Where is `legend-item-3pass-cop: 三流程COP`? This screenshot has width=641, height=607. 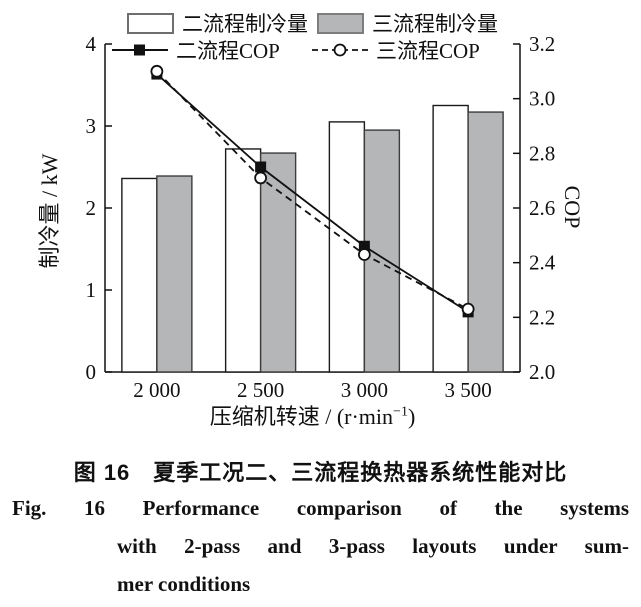
legend-item-3pass-cop: 三流程COP is located at coordinates (396, 50).